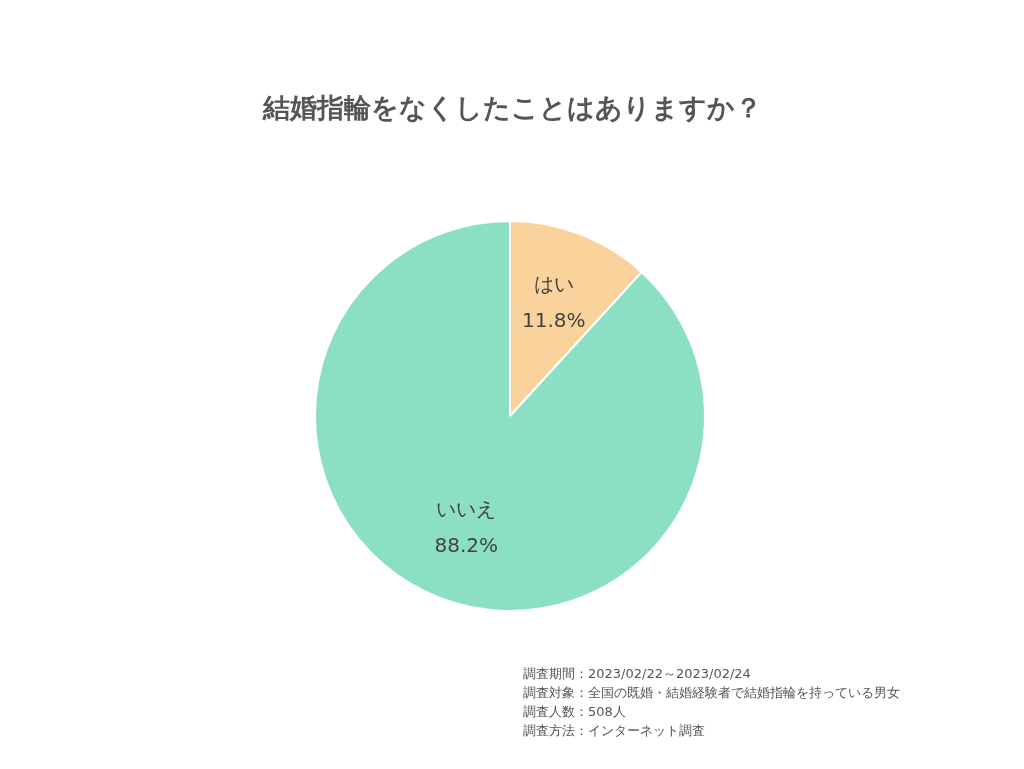 The image size is (1024, 769). What do you see at coordinates (711, 693) in the screenshot?
I see `text: 調査対象：全国の既婚・結婚経験者で結婚指輪を持っている男女` at bounding box center [711, 693].